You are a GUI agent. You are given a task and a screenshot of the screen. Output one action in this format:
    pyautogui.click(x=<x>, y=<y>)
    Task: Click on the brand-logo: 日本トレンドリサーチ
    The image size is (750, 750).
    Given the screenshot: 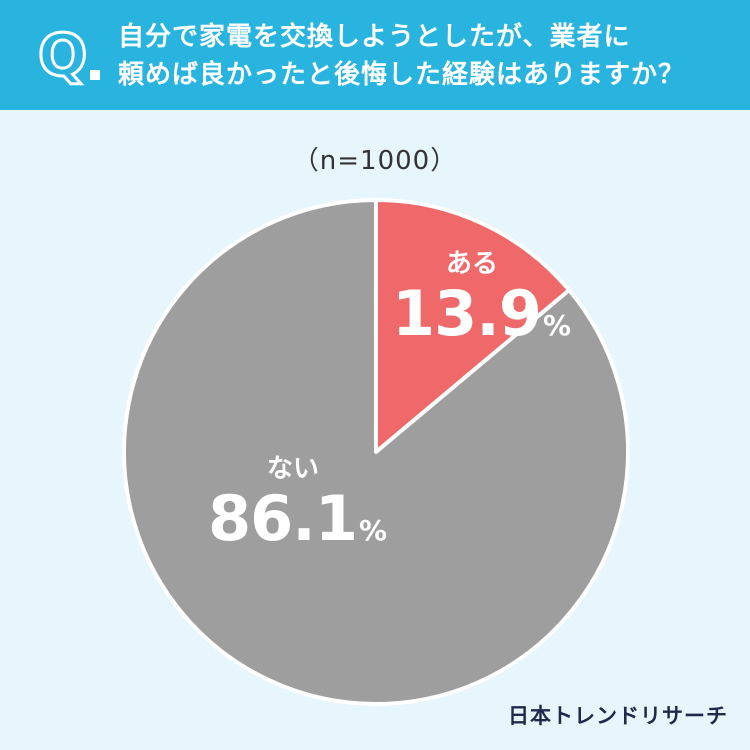 What is the action you would take?
    pyautogui.click(x=618, y=716)
    